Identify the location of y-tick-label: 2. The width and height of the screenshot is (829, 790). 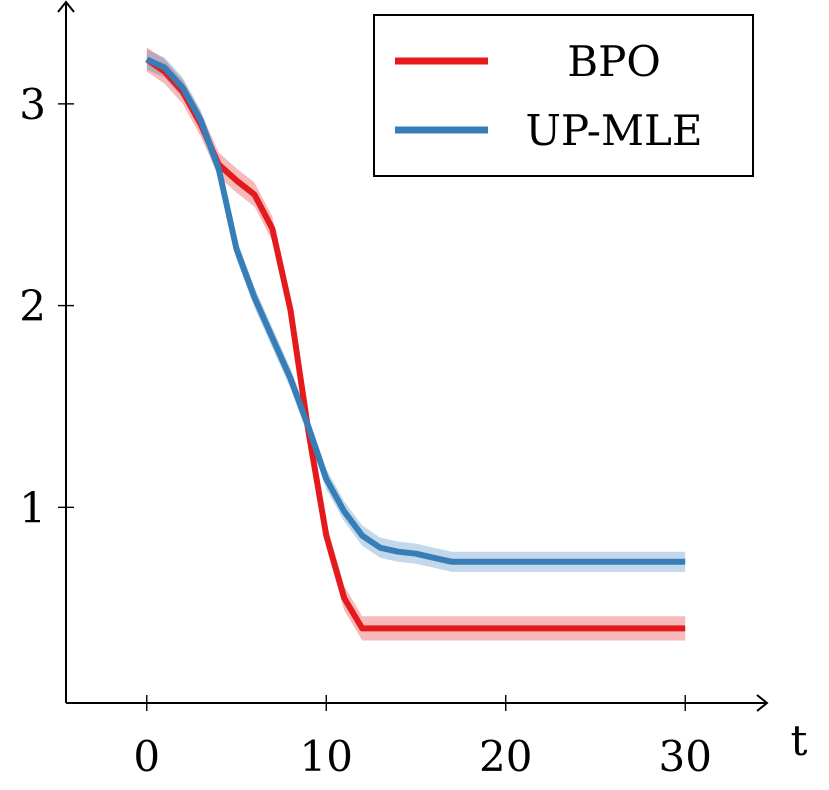
(32, 306).